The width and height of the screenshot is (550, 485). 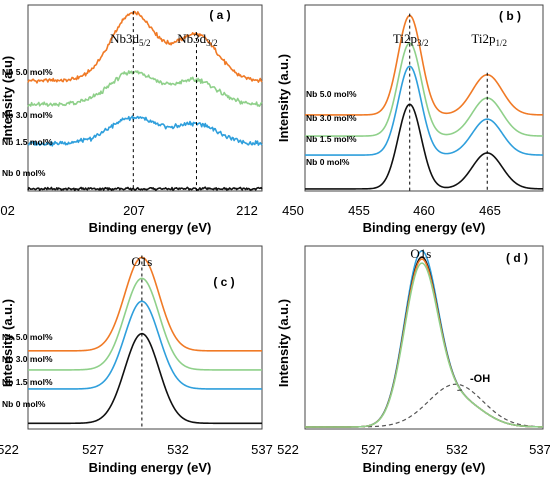 I want to click on x-tick-label: 207, so click(x=134, y=210).